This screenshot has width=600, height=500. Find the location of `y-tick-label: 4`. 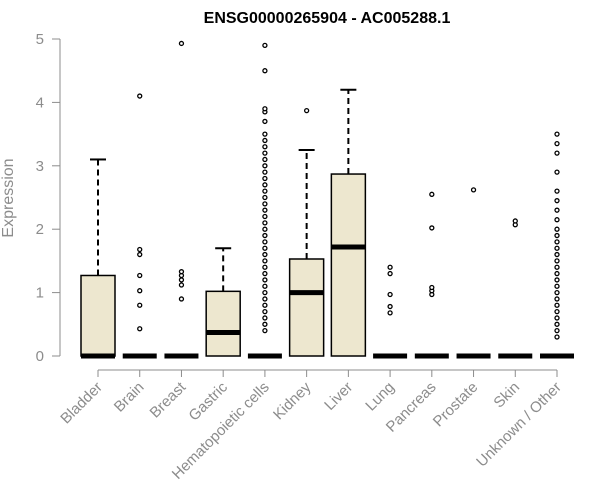

y-tick-label: 4 is located at coordinates (40, 102).